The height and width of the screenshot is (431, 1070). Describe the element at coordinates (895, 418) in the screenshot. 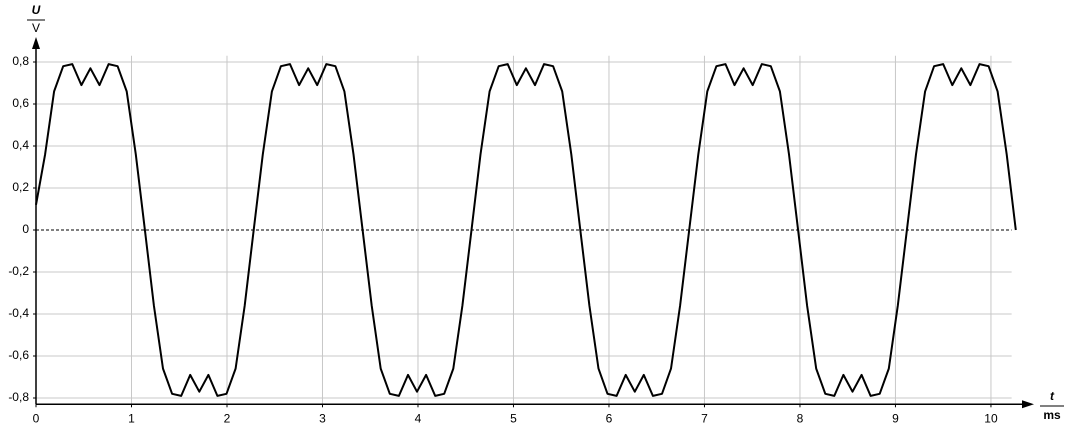

I see `x-tick-label: 9` at that location.